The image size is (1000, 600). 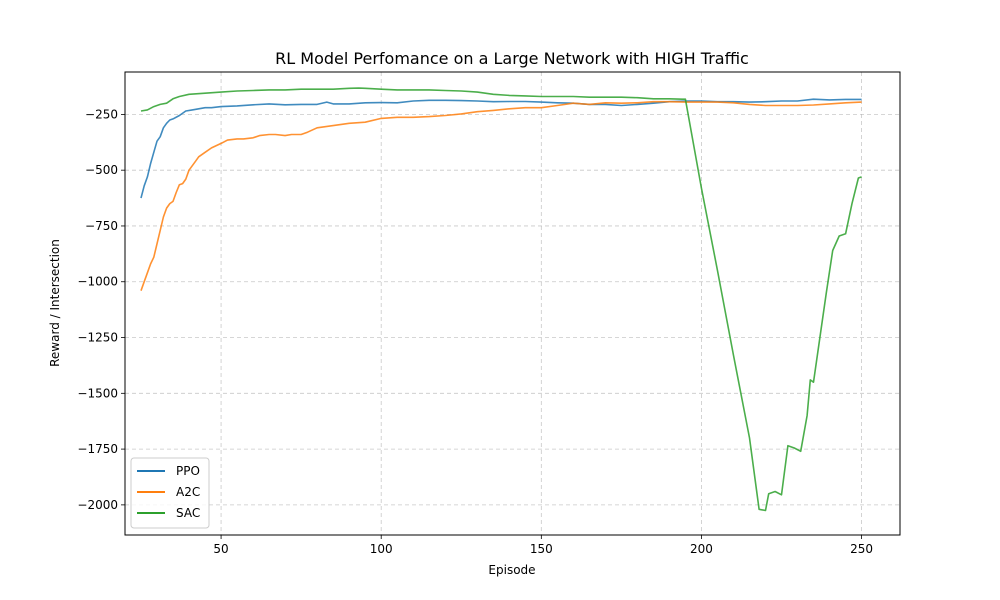 I want to click on y-tick-label: −1750, so click(x=97, y=449).